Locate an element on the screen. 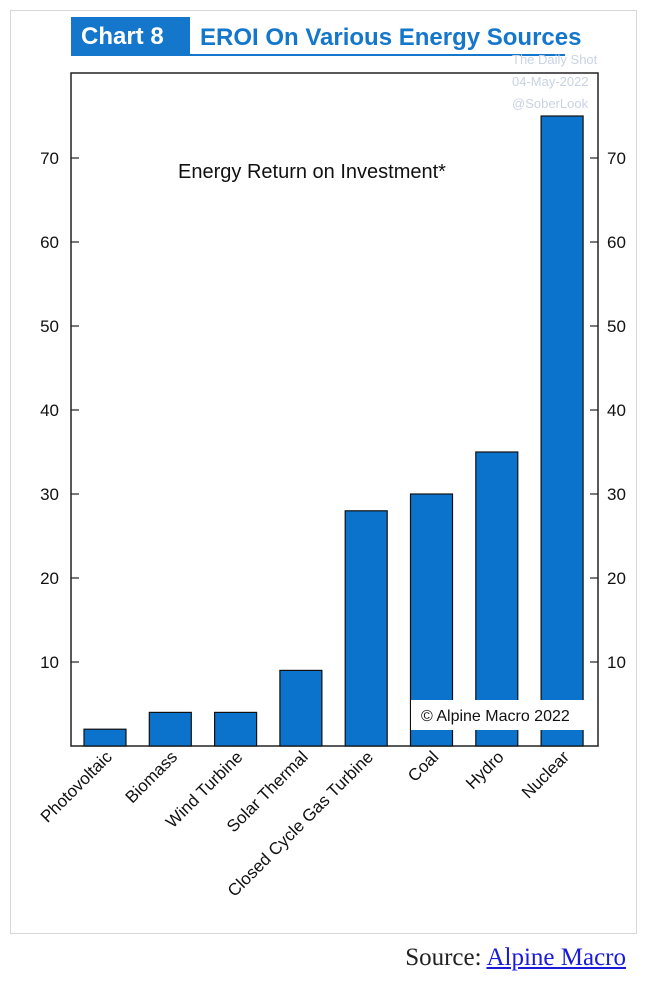 This screenshot has height=982, width=646. right-axis: 10 20 30 40 50 60 70 is located at coordinates (608, 410).